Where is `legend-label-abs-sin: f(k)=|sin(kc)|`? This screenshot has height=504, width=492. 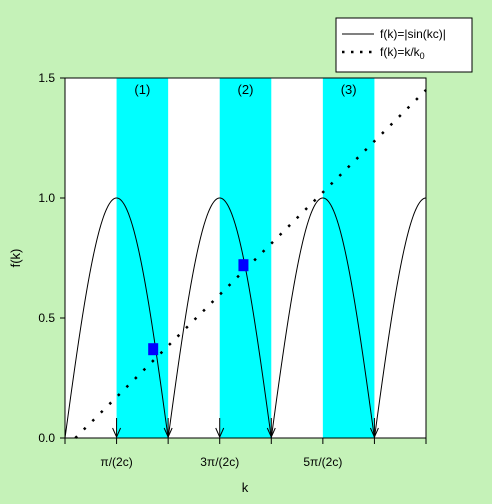
legend-label-abs-sin: f(k)=|sin(kc)| is located at coordinates (413, 34).